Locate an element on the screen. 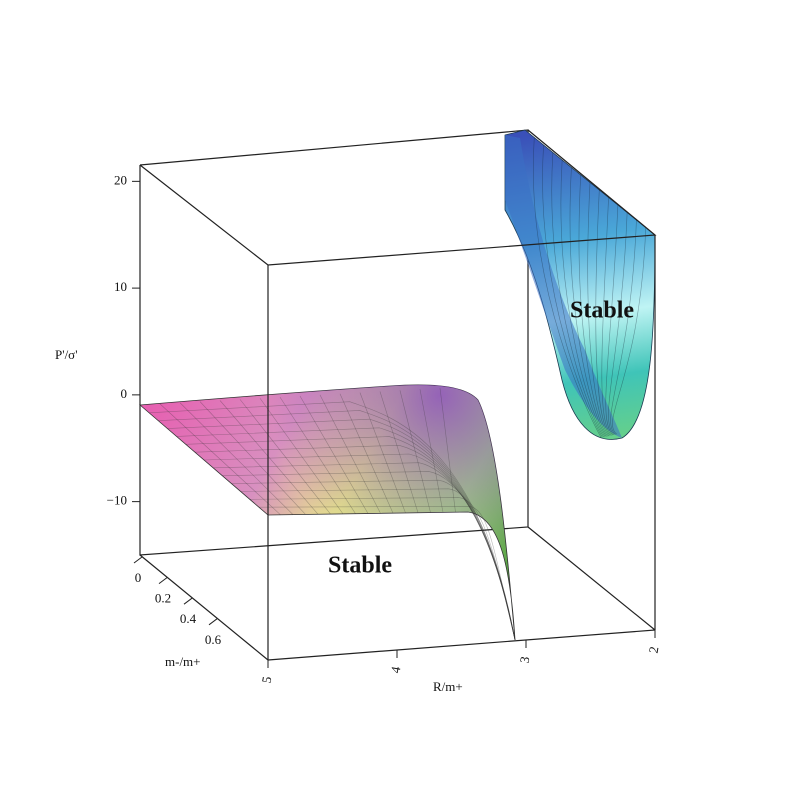  x-tick-label: 4 is located at coordinates (396, 669).